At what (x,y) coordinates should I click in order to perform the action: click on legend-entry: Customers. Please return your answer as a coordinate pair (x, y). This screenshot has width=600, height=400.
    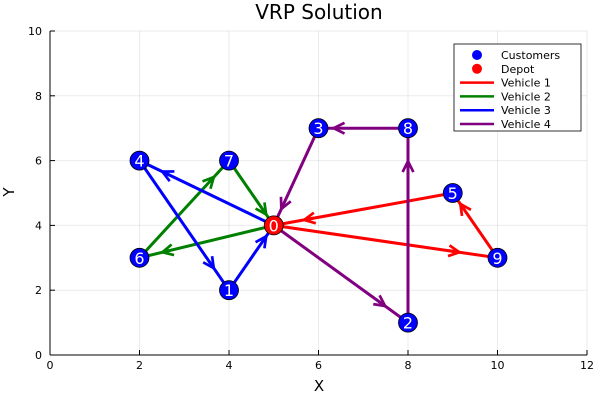
    Looking at the image, I should click on (516, 55).